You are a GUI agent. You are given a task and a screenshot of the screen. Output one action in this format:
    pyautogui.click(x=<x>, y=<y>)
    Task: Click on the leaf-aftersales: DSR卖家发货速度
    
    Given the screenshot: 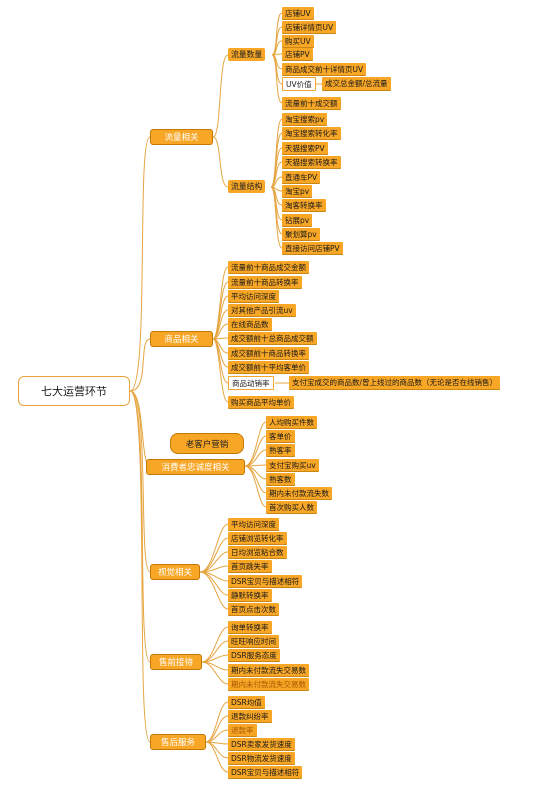 What is the action you would take?
    pyautogui.click(x=261, y=744)
    